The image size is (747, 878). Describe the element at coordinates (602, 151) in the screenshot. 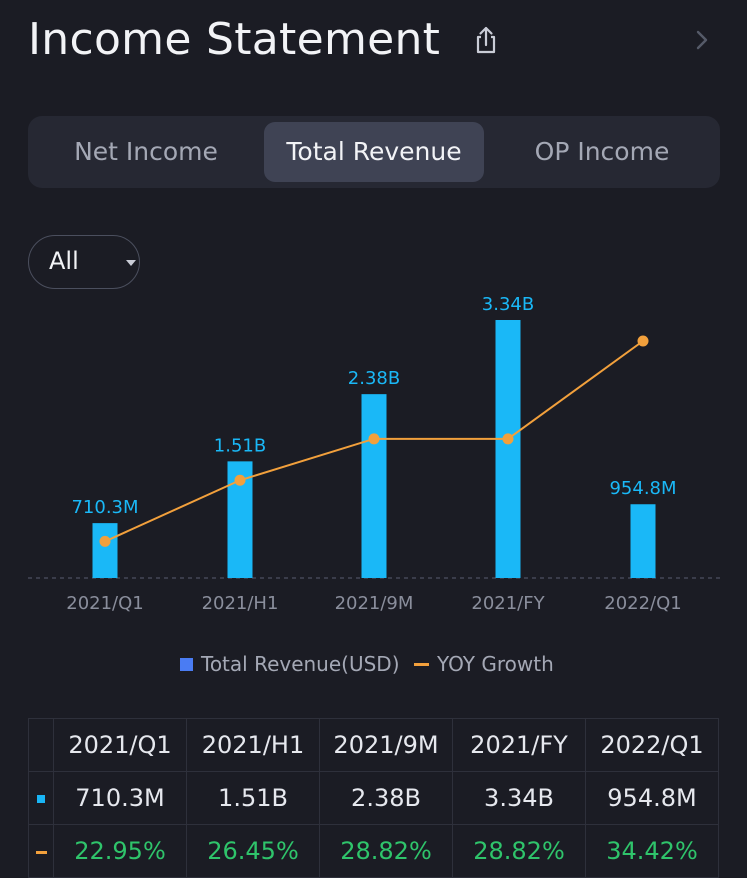

I see `tab-op-income: OP Income` at that location.